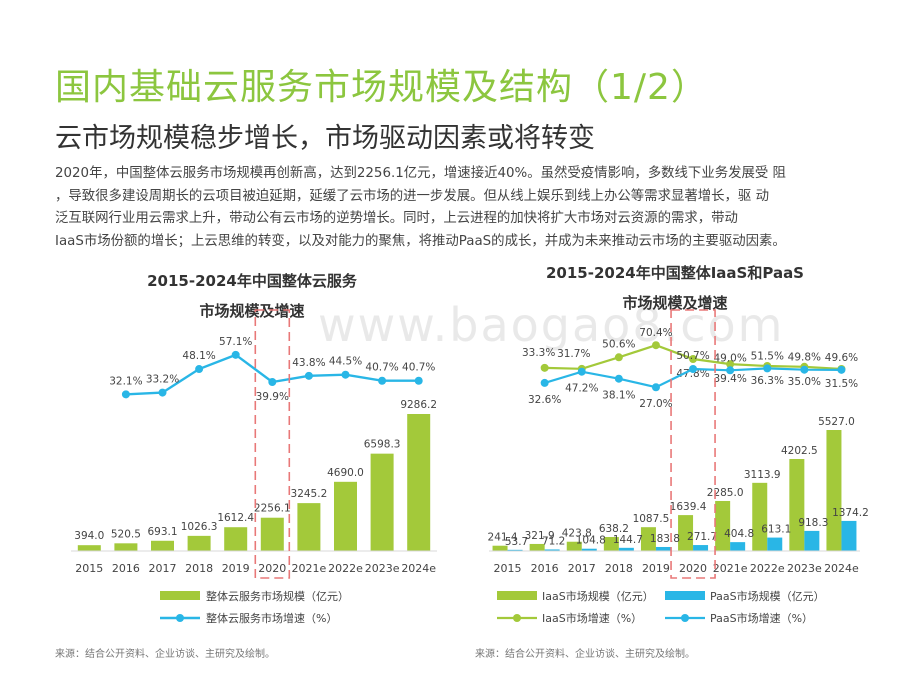 Image resolution: width=920 pixels, height=690 pixels. I want to click on chart-title: 2015-2024年中国整体IaaS和PaaS, so click(675, 273).